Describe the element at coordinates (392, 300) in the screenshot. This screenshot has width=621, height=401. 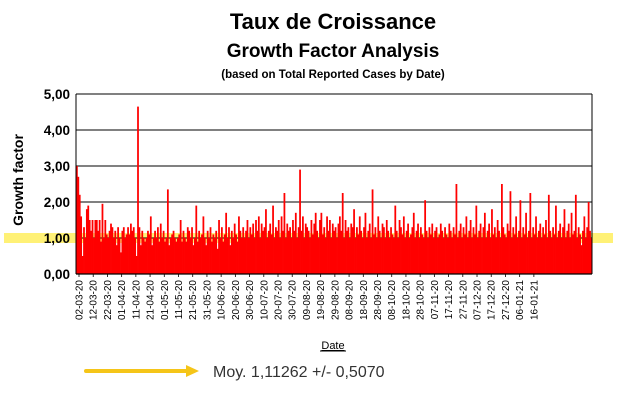
I see `x-tick-label: 08-10-20` at that location.